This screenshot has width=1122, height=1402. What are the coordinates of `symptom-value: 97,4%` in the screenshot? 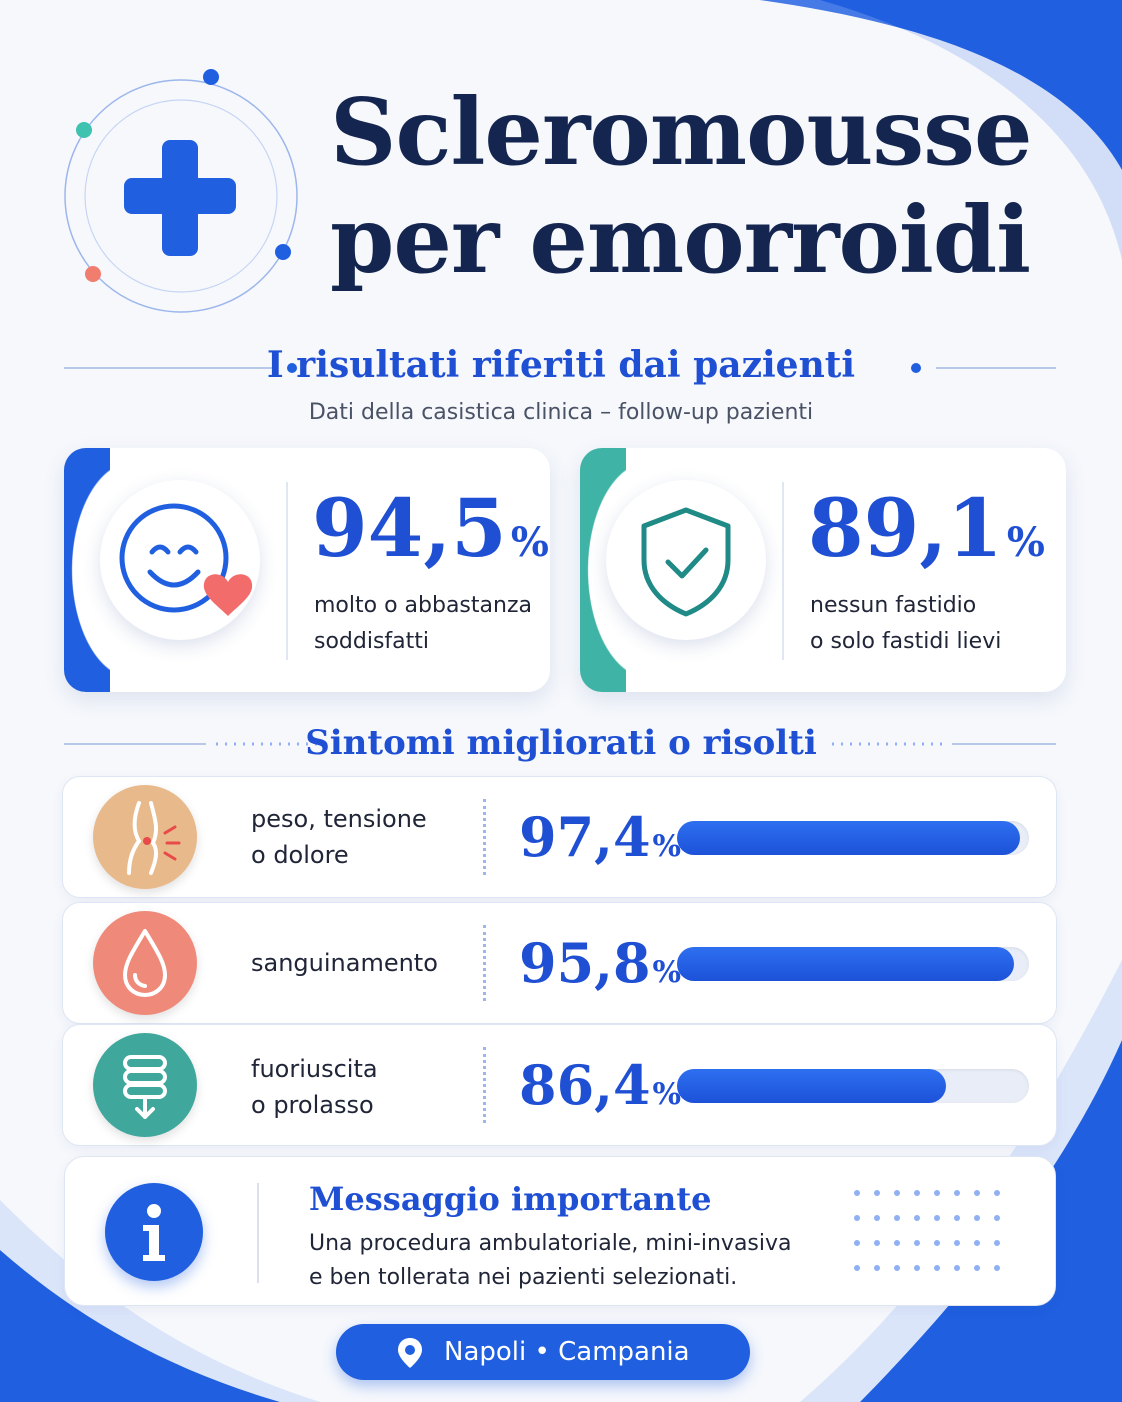 It's located at (600, 842).